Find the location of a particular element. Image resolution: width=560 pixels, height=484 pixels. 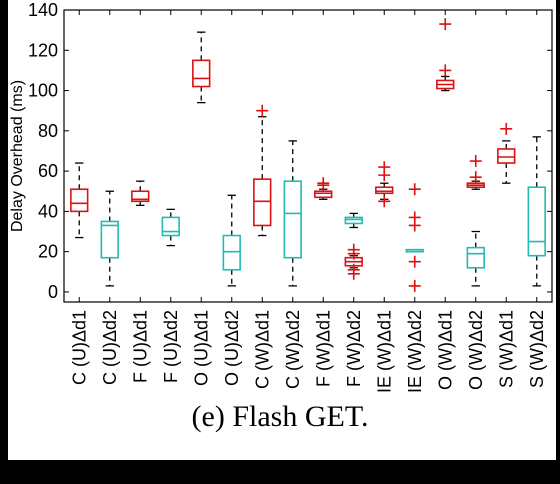

x-tick-label: O (W)Δd2 is located at coordinates (476, 350).